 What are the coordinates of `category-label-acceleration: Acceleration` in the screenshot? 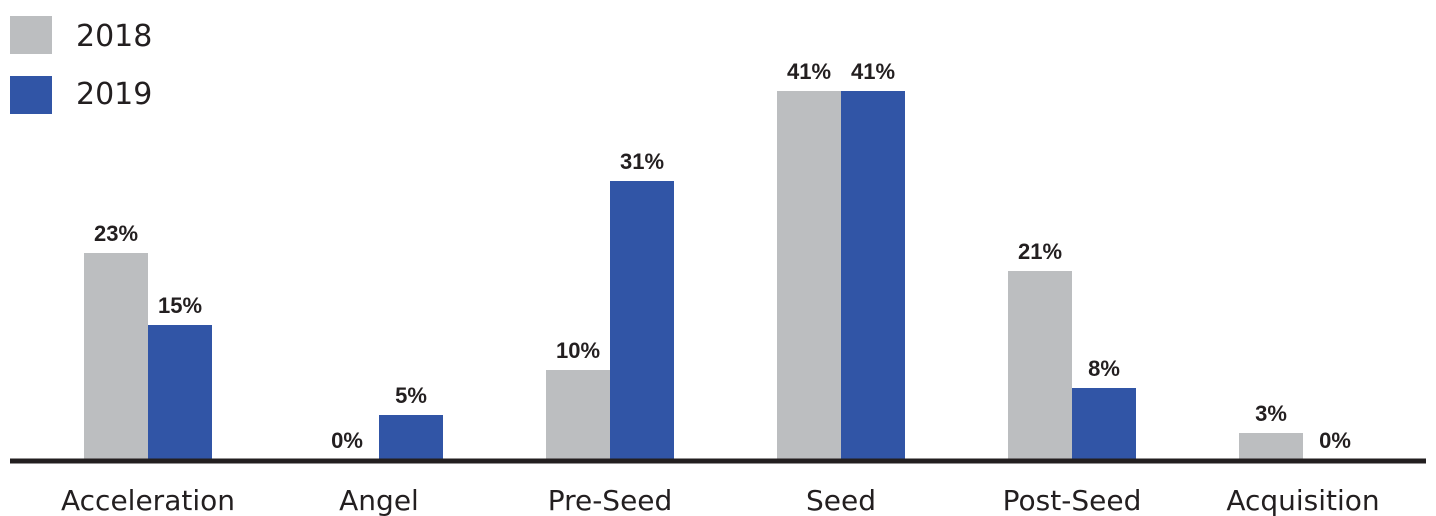 It's located at (148, 500).